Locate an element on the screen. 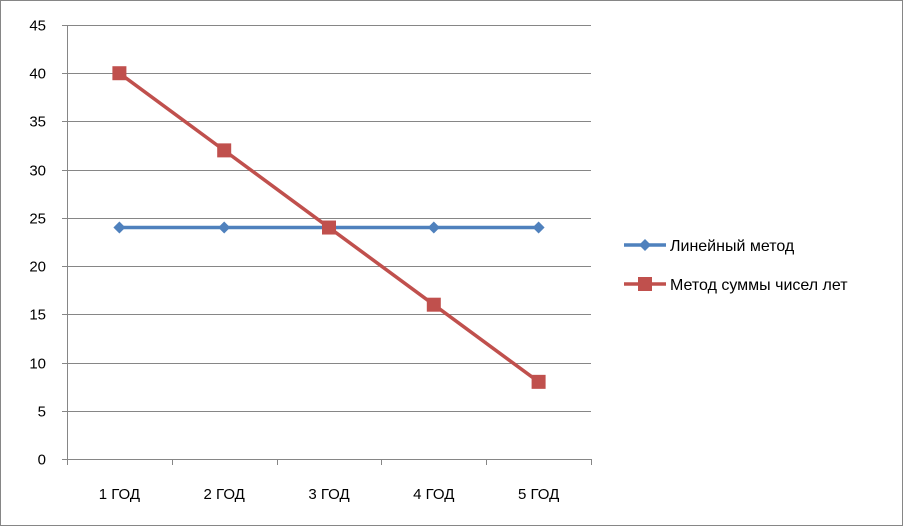 This screenshot has width=903, height=527. y-tick-label: 5 is located at coordinates (42, 412).